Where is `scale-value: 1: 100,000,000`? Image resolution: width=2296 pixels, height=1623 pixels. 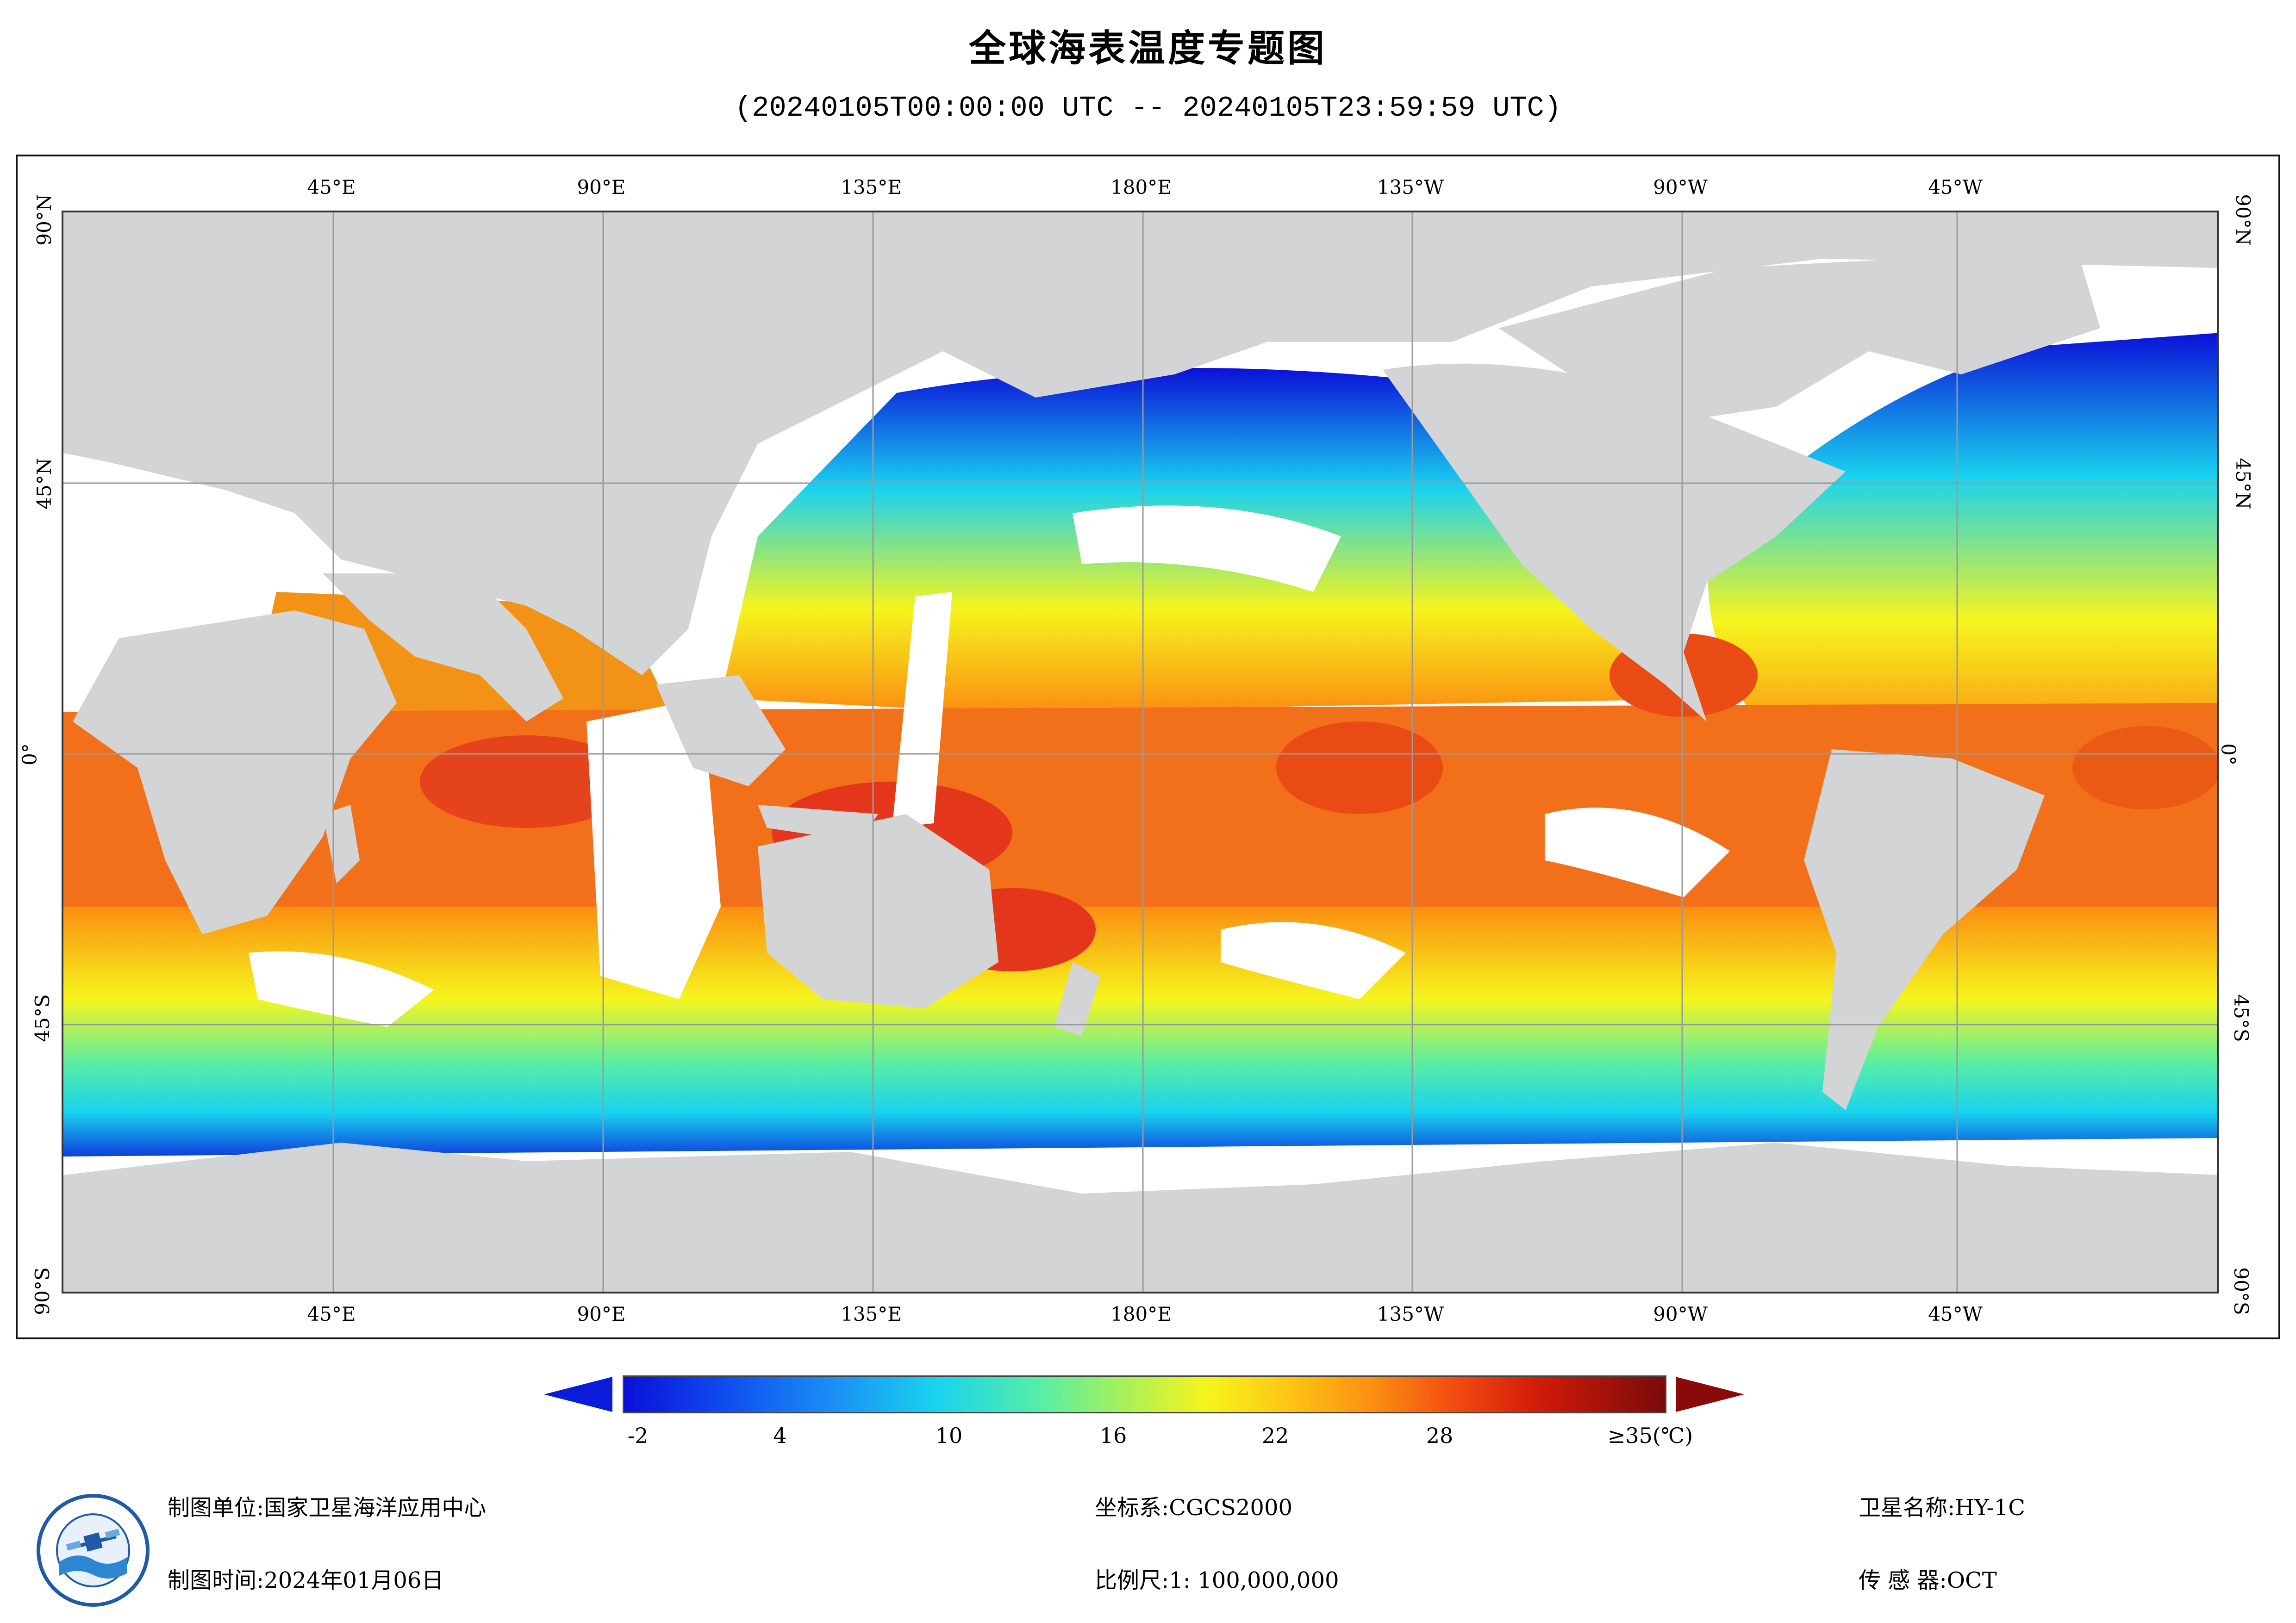
scale-value: 1: 100,000,000 is located at coordinates (1254, 1580).